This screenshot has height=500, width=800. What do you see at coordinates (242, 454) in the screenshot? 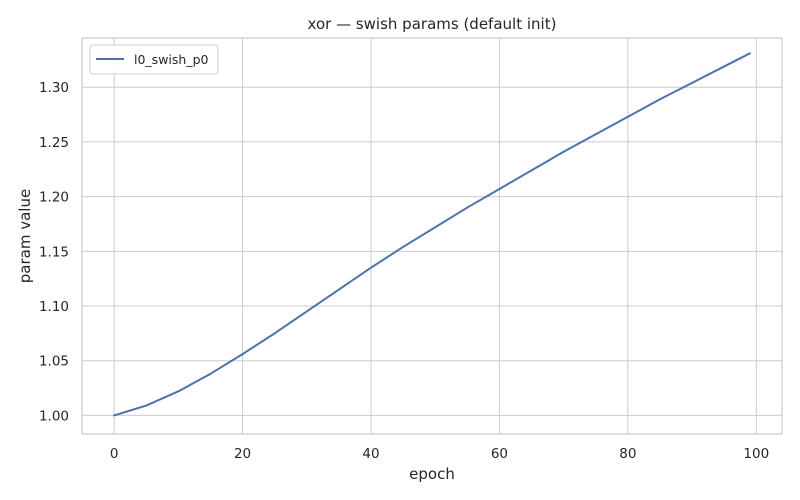
I see `x-tick-label: 20` at bounding box center [242, 454].